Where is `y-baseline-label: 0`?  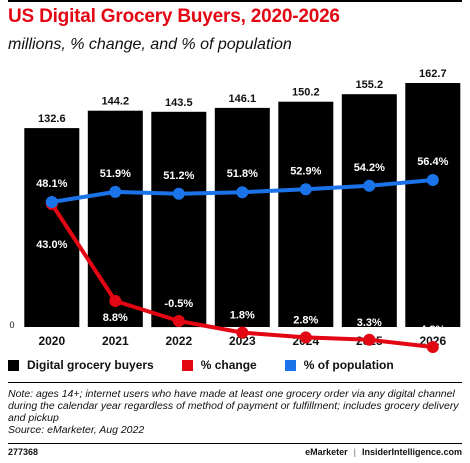 y-baseline-label: 0 is located at coordinates (11, 325).